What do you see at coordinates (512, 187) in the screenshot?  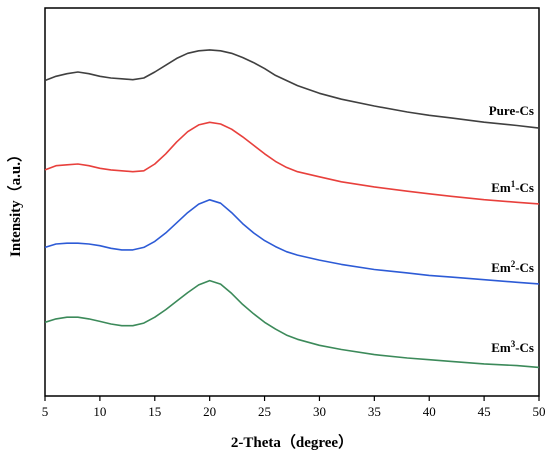 I see `series-label-em1-cs: Em1-Cs` at bounding box center [512, 187].